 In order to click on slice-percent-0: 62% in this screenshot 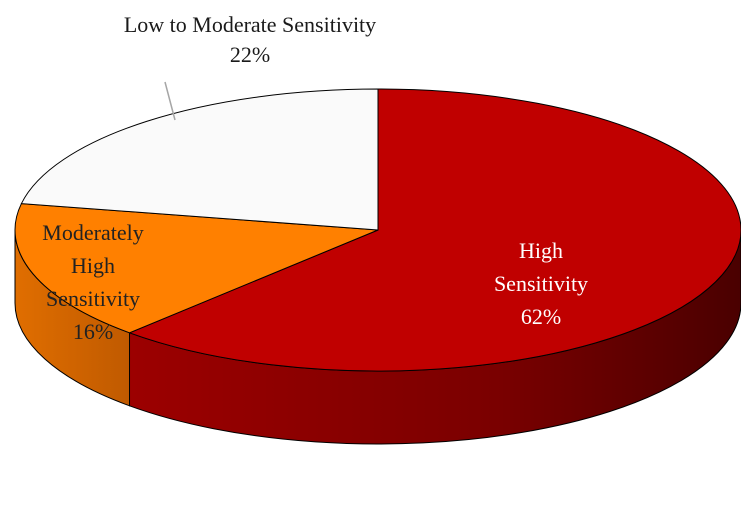, I will do `click(541, 316)`.